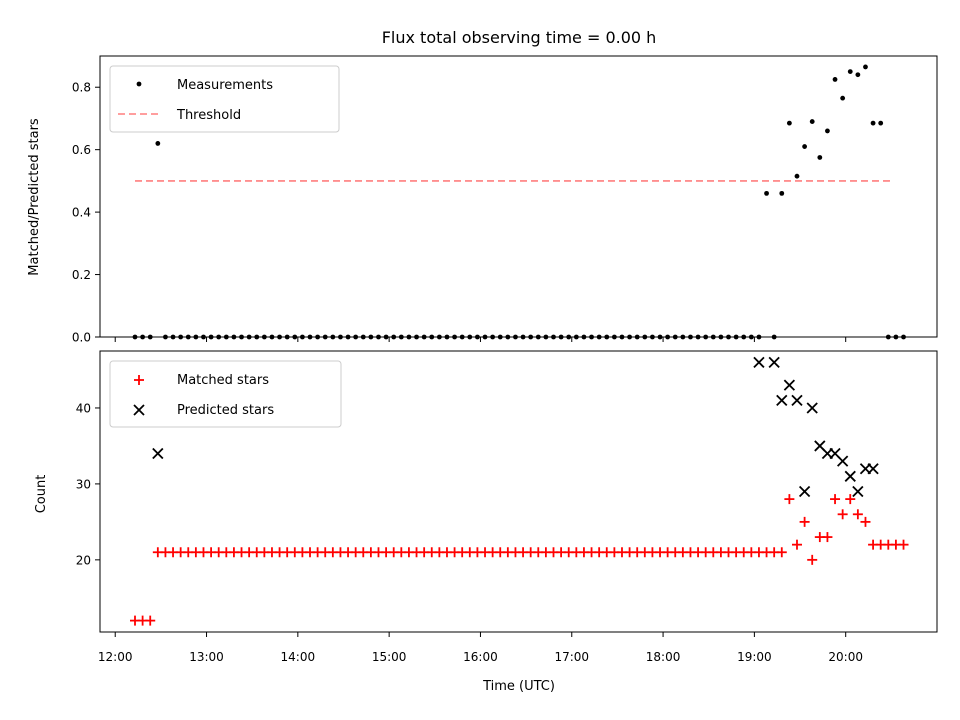 This screenshot has height=720, width=960. Describe the element at coordinates (571, 657) in the screenshot. I see `count-x-tick-label: 17:00` at that location.